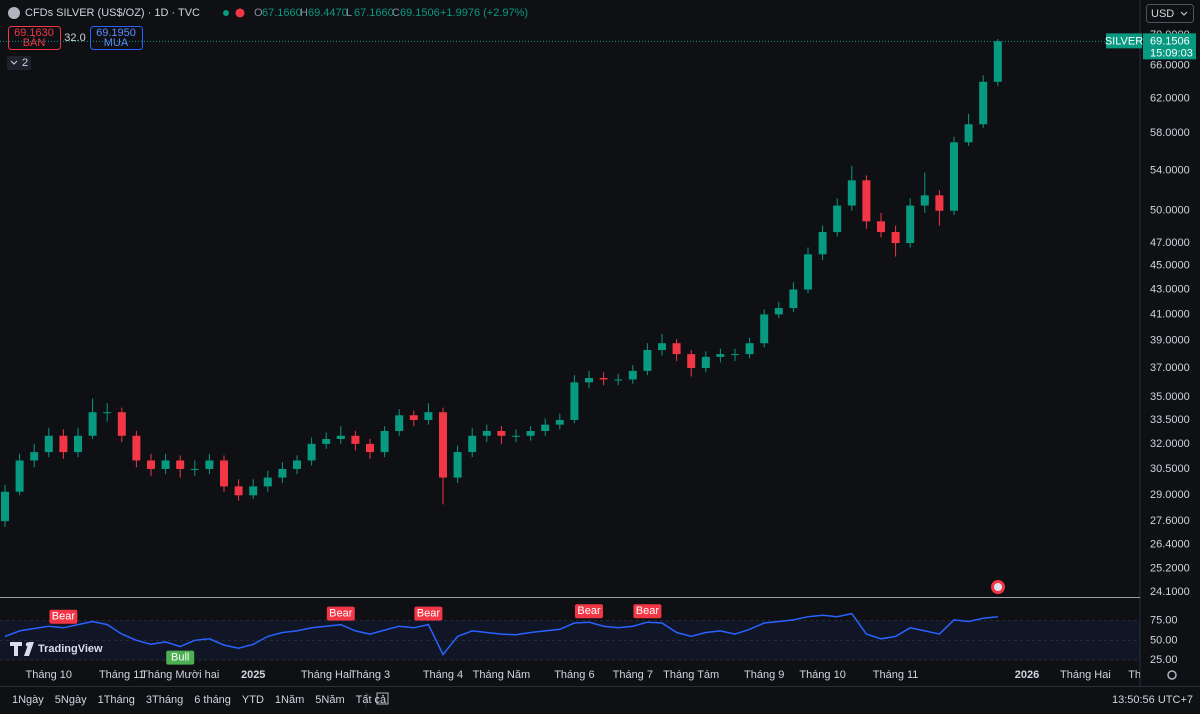  What do you see at coordinates (1171, 53) in the screenshot?
I see `price-tag-countdown: 15:09:03` at bounding box center [1171, 53].